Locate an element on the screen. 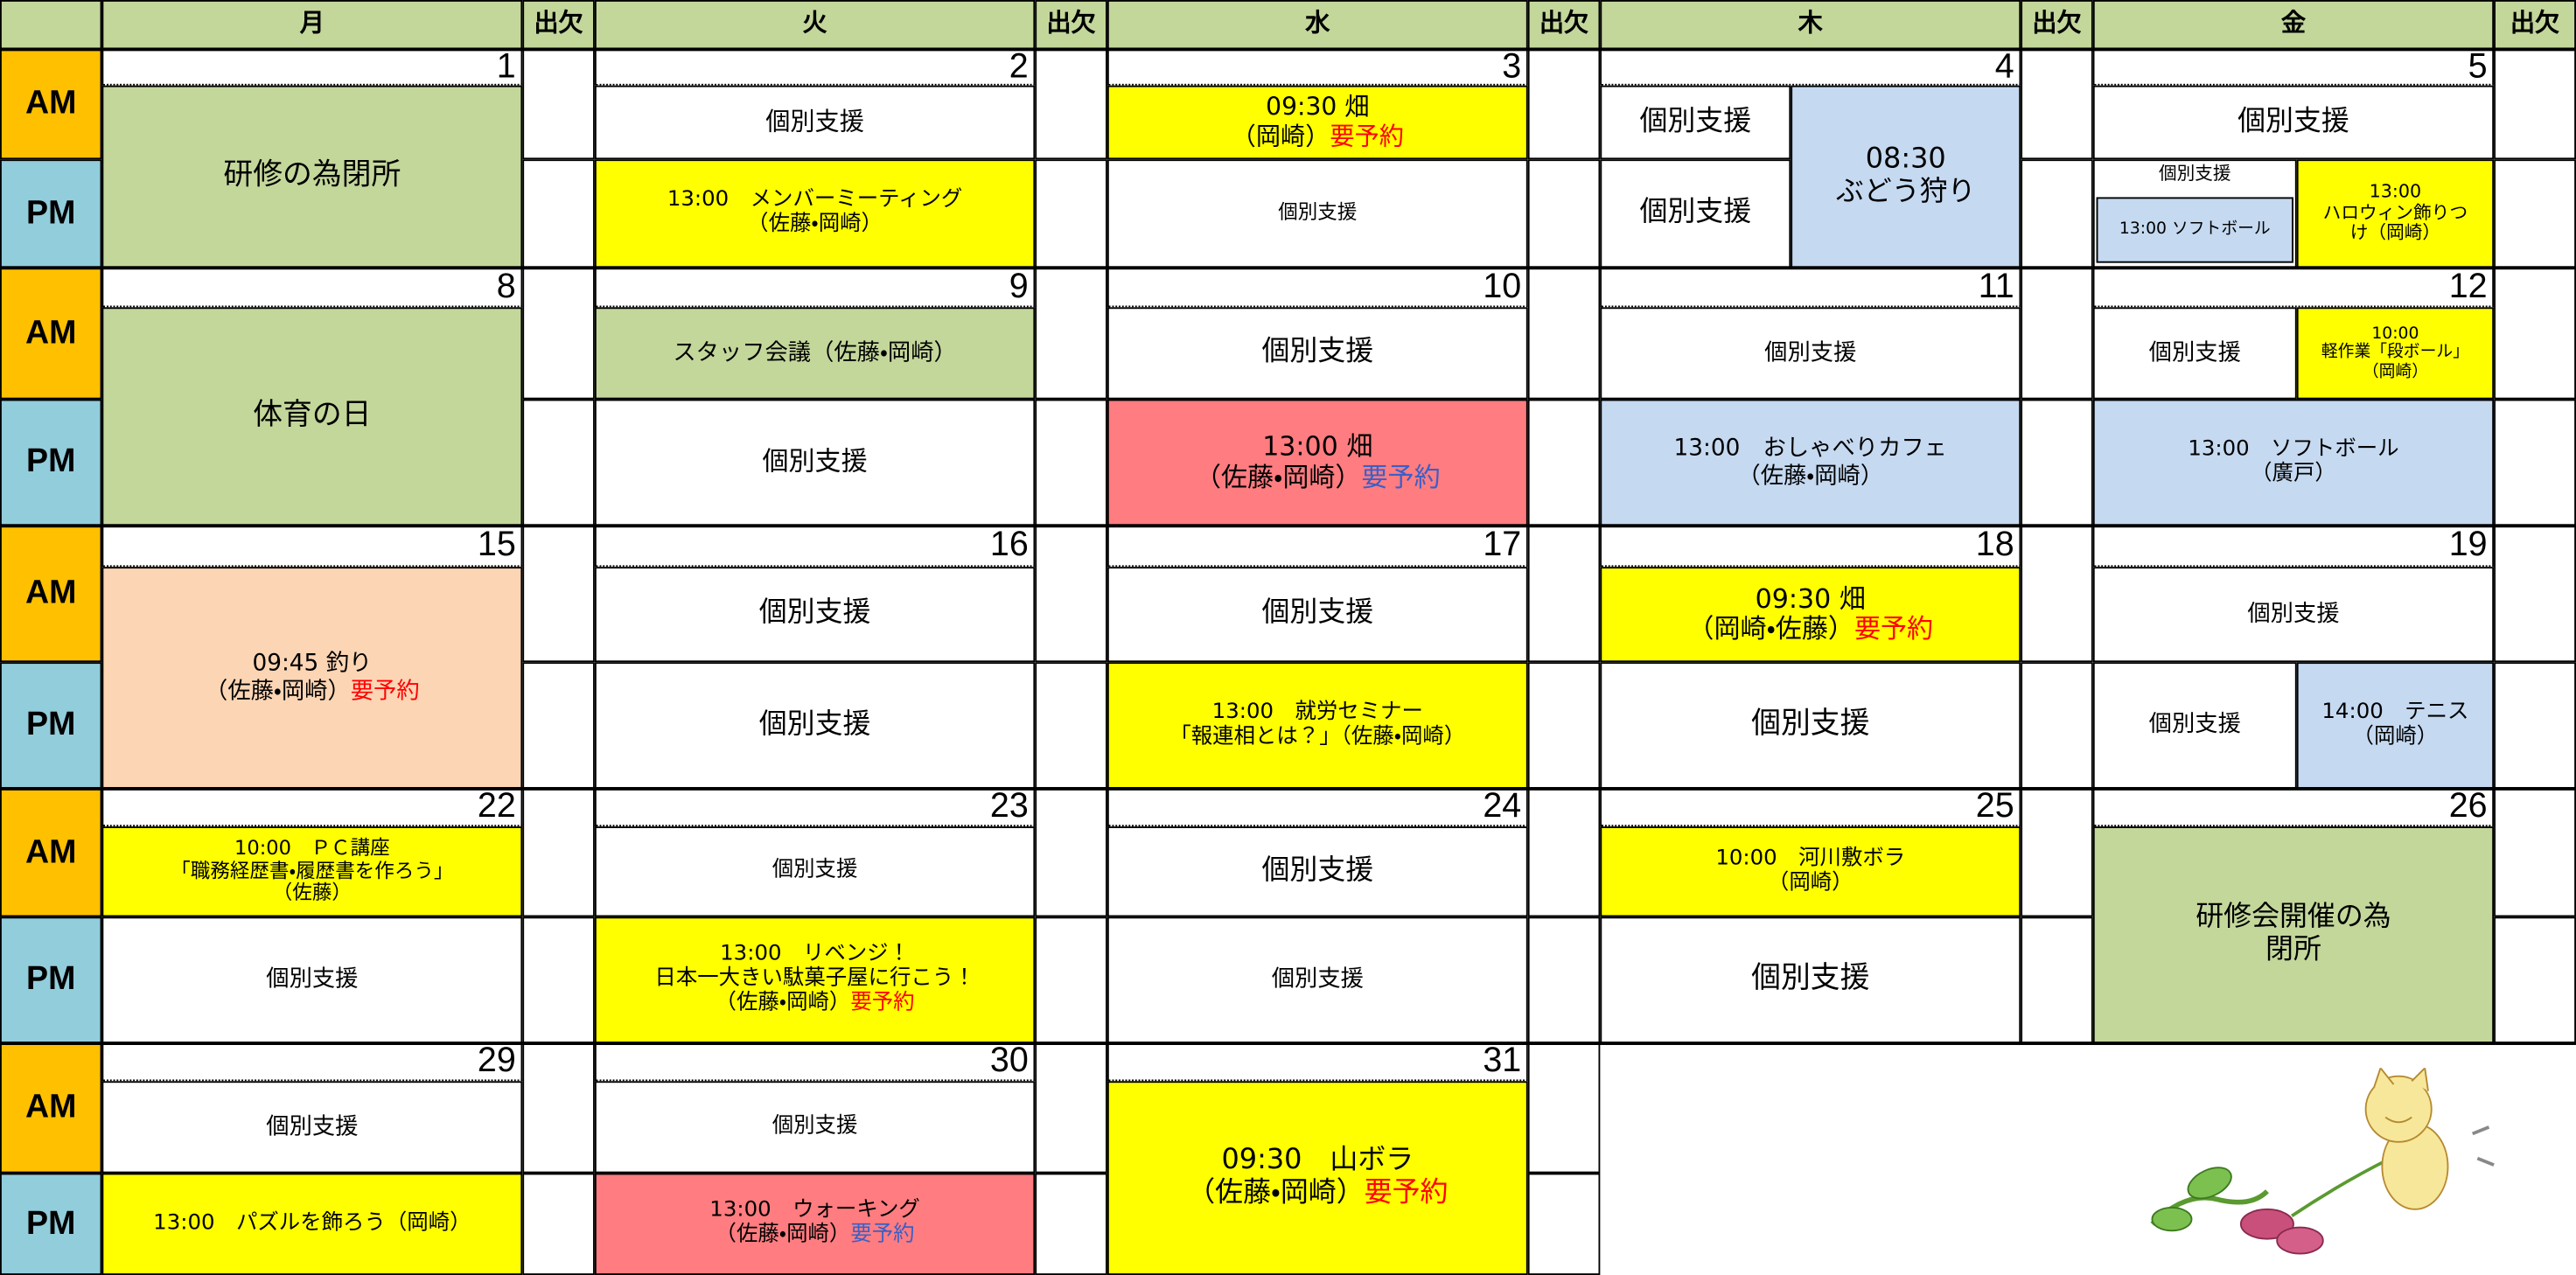 The width and height of the screenshot is (2576, 1275). event-line: 13:00 おしゃべりカフェ is located at coordinates (1811, 449).